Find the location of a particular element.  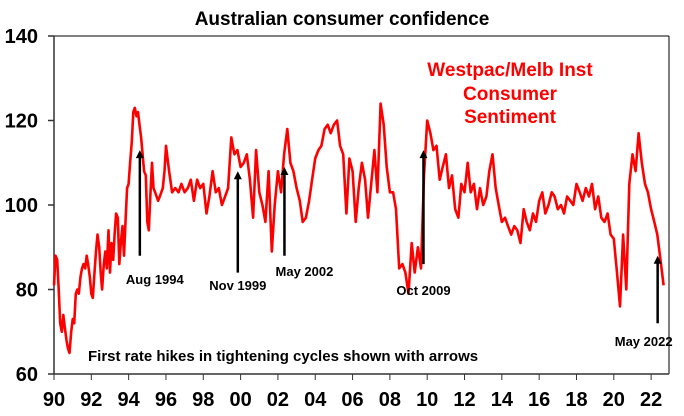

x-tick-label: 12 is located at coordinates (464, 400).